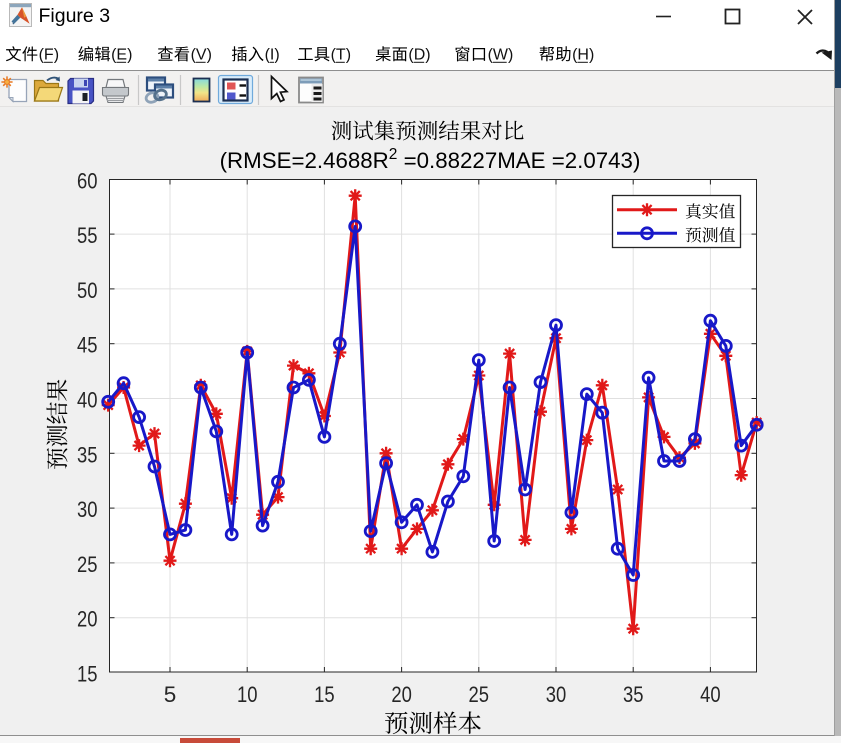 This screenshot has height=743, width=841. Describe the element at coordinates (87, 180) in the screenshot. I see `svg-text: 60` at that location.